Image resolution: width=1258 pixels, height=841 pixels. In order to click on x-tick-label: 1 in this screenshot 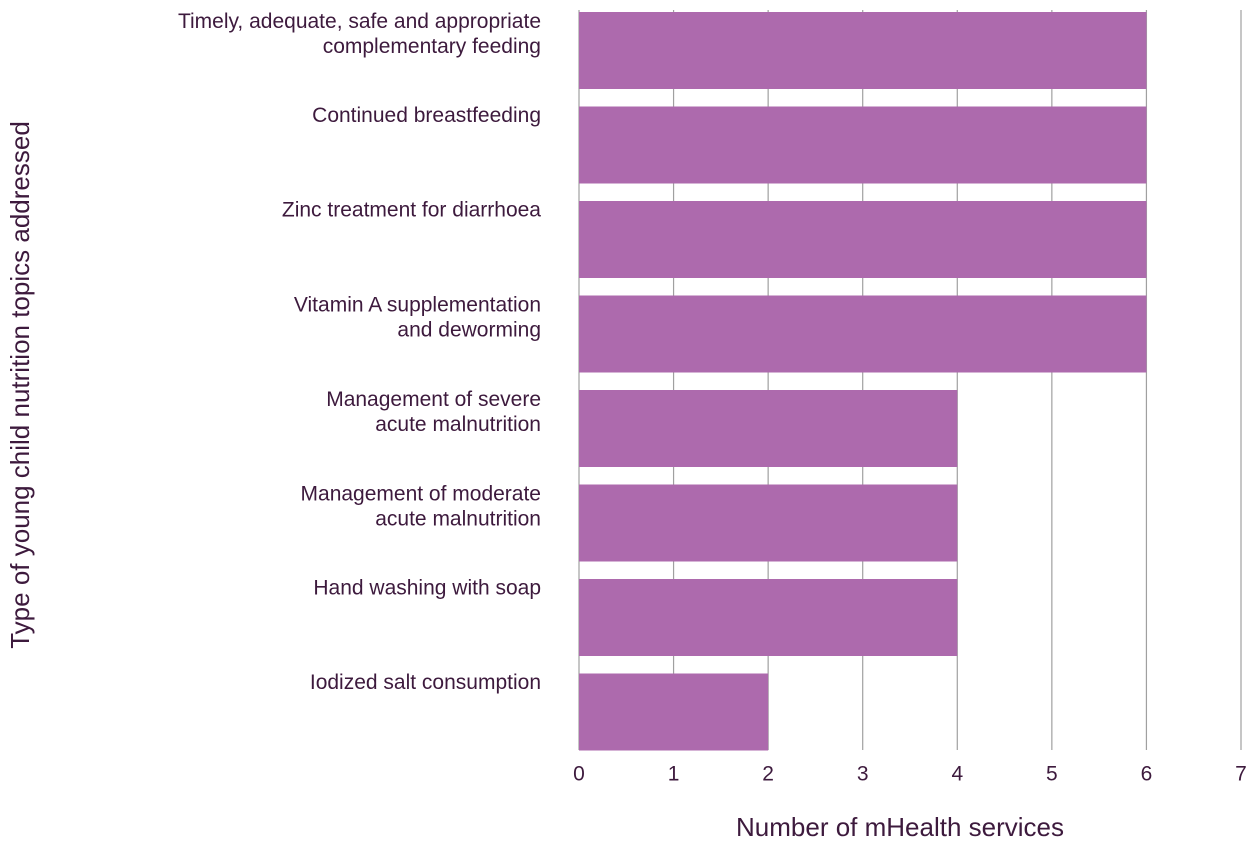, I will do `click(674, 774)`.